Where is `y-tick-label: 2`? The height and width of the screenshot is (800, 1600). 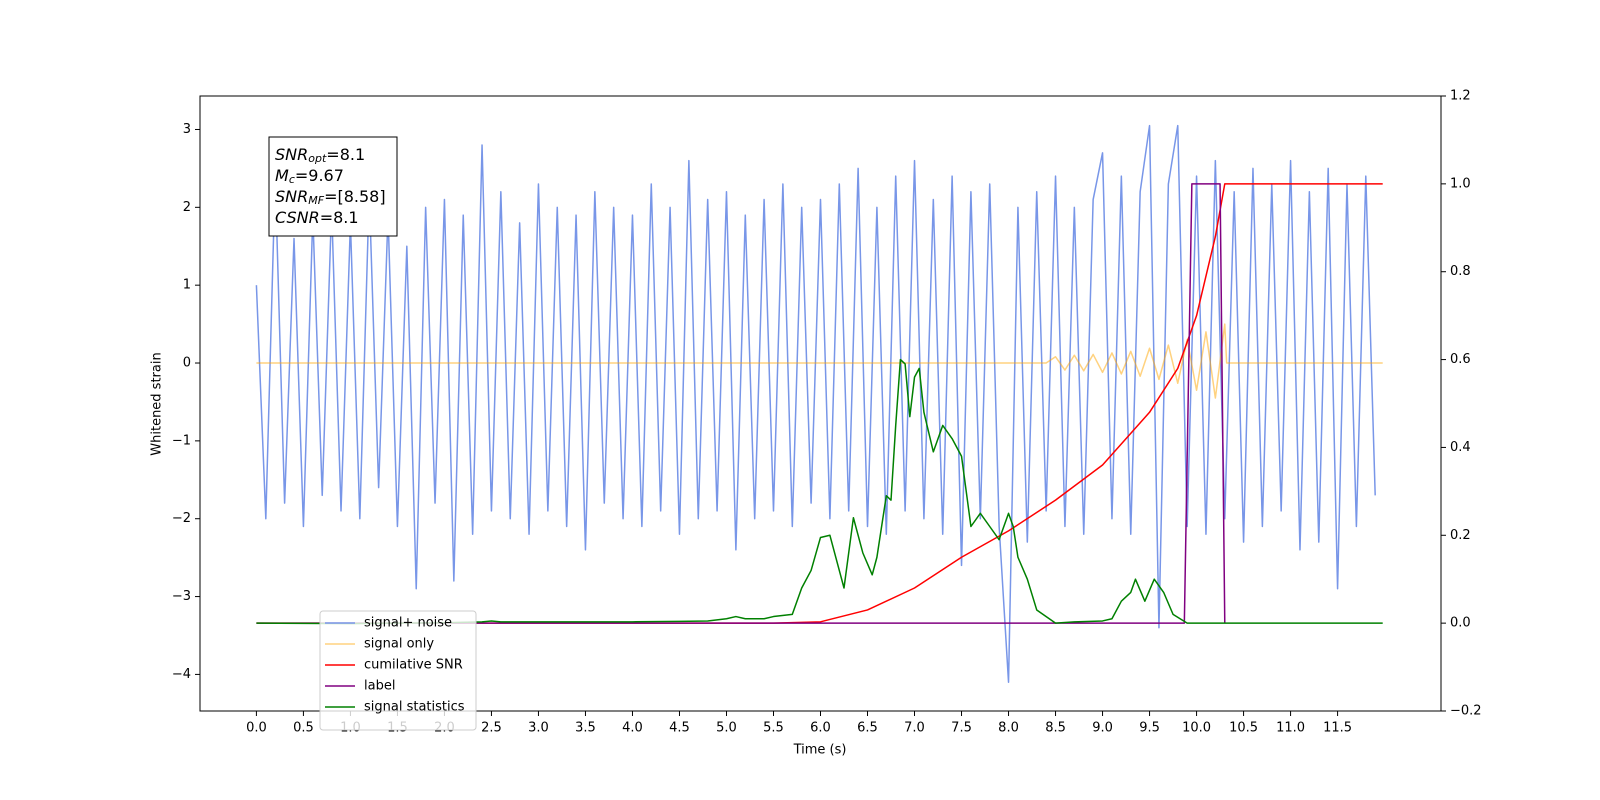
y-tick-label: 2 is located at coordinates (187, 207).